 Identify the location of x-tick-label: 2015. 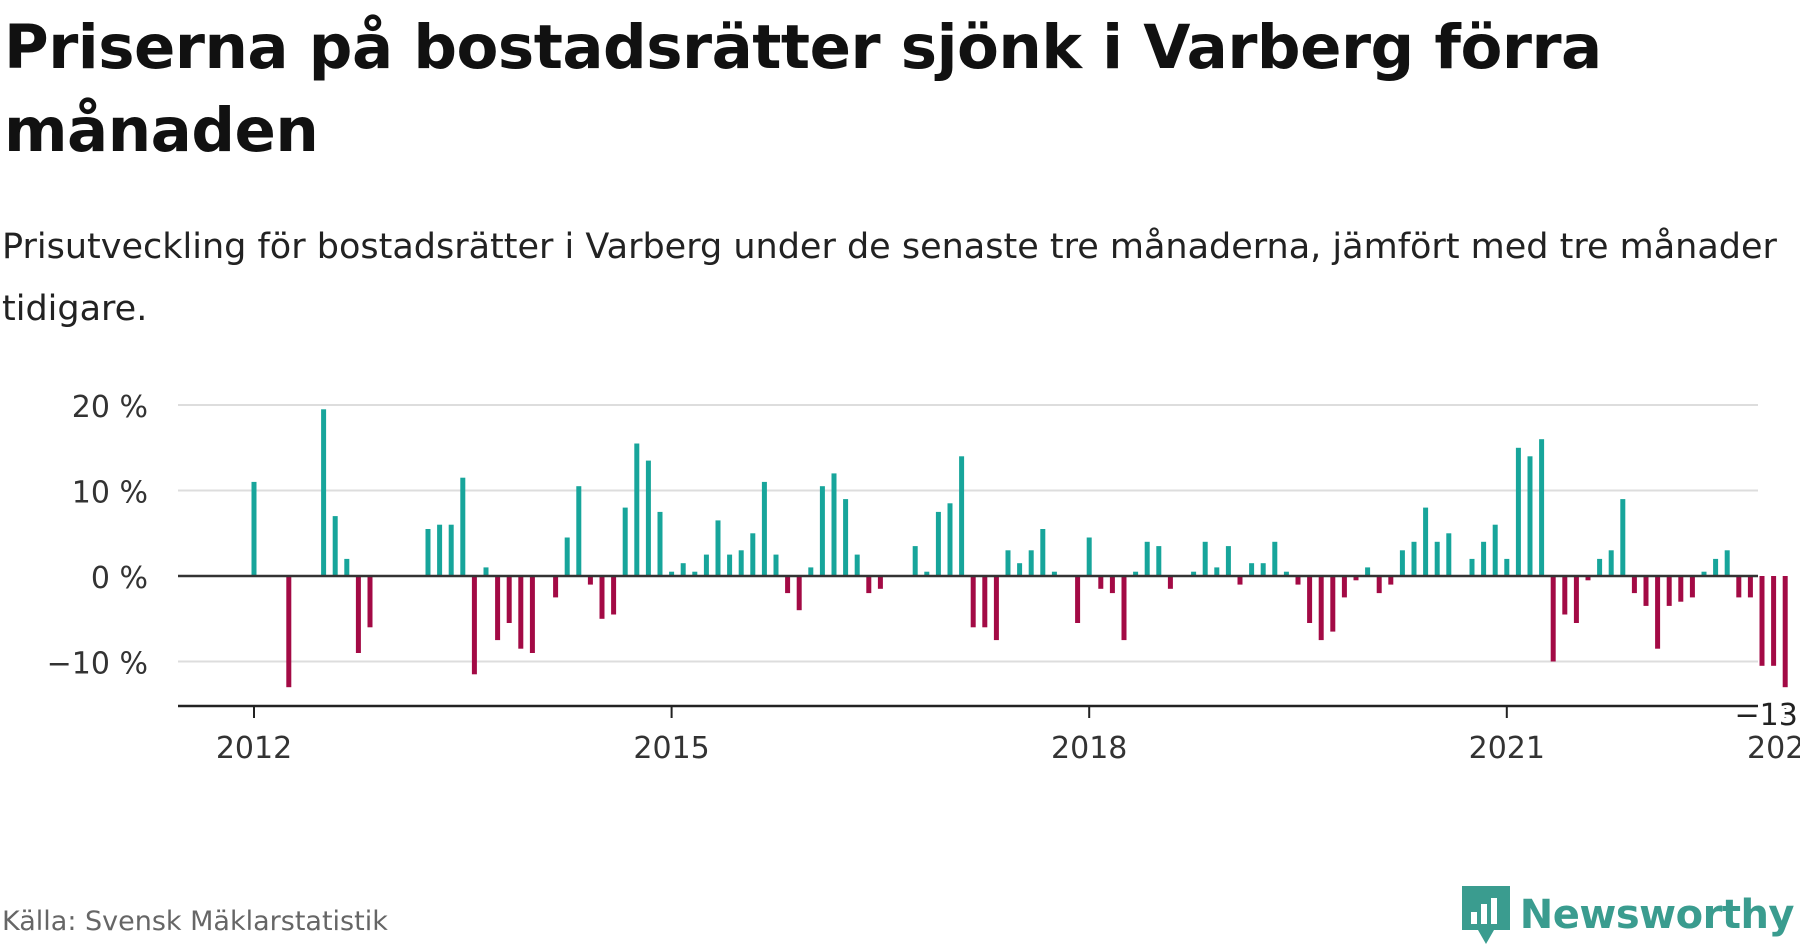
(671, 748).